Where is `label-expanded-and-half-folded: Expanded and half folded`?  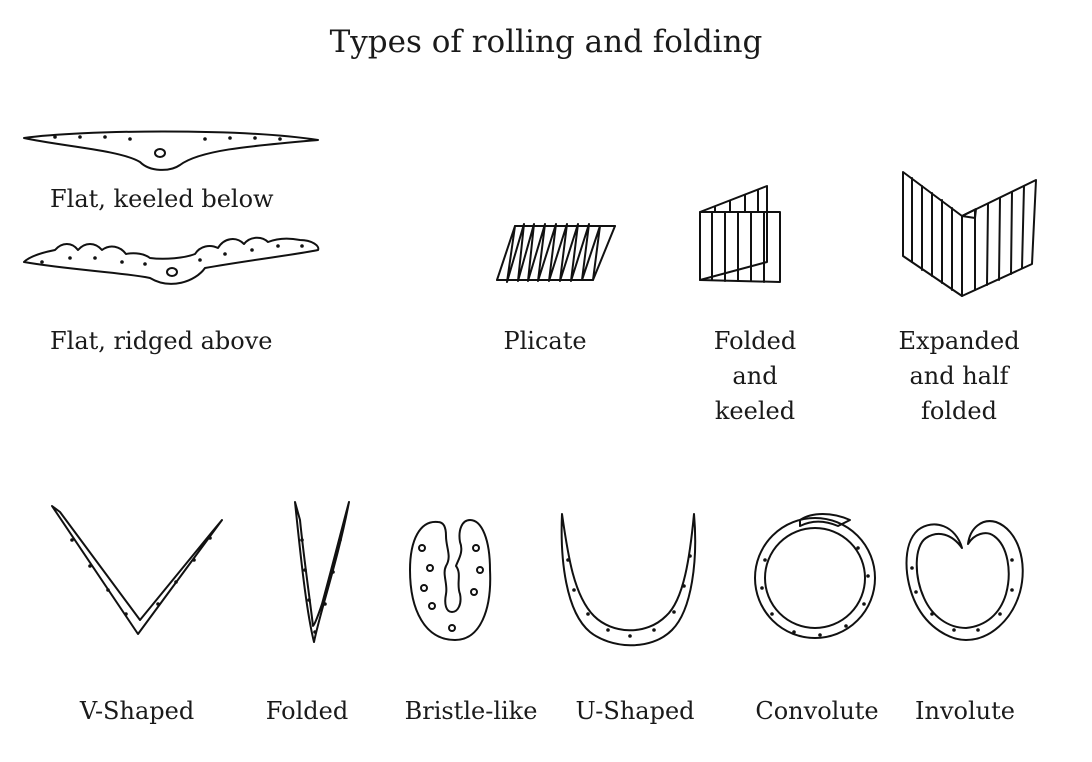 label-expanded-and-half-folded: Expanded and half folded is located at coordinates (959, 376).